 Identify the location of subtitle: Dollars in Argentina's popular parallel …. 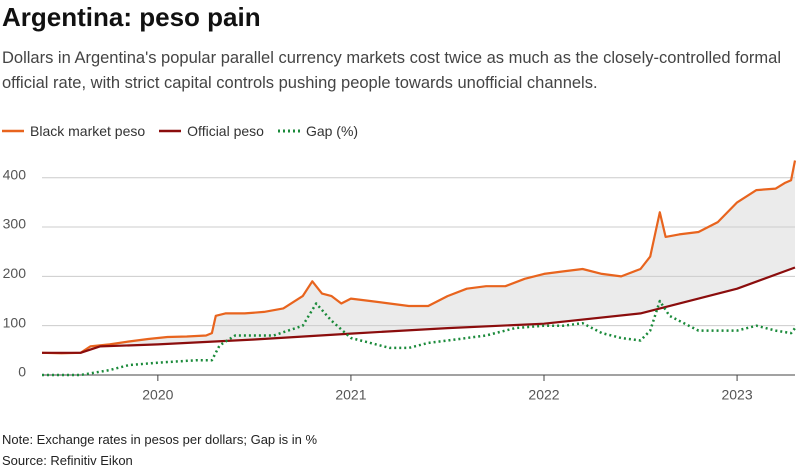
(391, 70).